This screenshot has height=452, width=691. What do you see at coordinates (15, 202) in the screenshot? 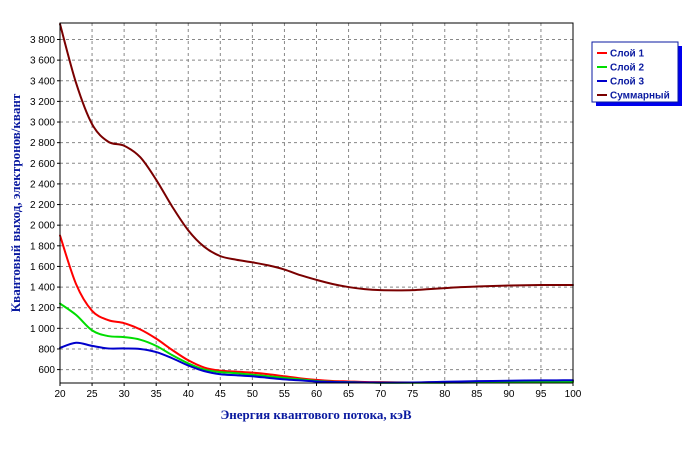
I see `y-axis-title: Квантовый выход, электронов/квант` at bounding box center [15, 202].